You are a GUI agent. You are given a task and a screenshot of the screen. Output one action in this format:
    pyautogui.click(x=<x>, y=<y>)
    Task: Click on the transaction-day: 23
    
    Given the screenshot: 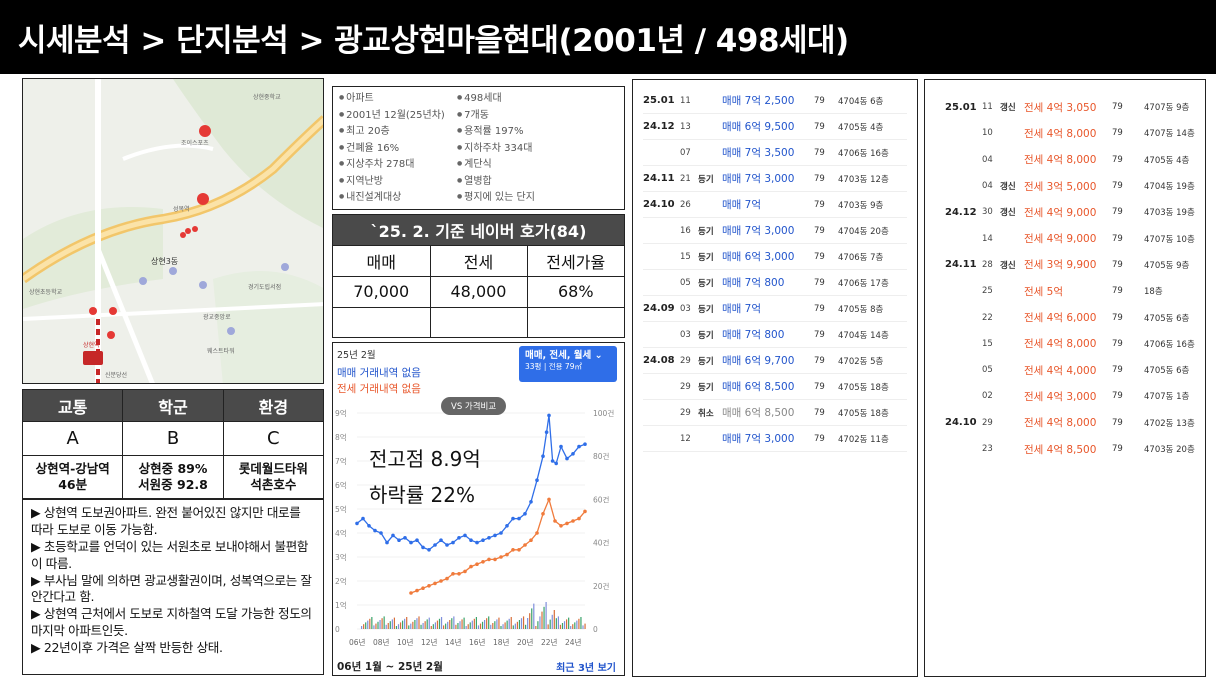 What is the action you would take?
    pyautogui.click(x=987, y=449)
    